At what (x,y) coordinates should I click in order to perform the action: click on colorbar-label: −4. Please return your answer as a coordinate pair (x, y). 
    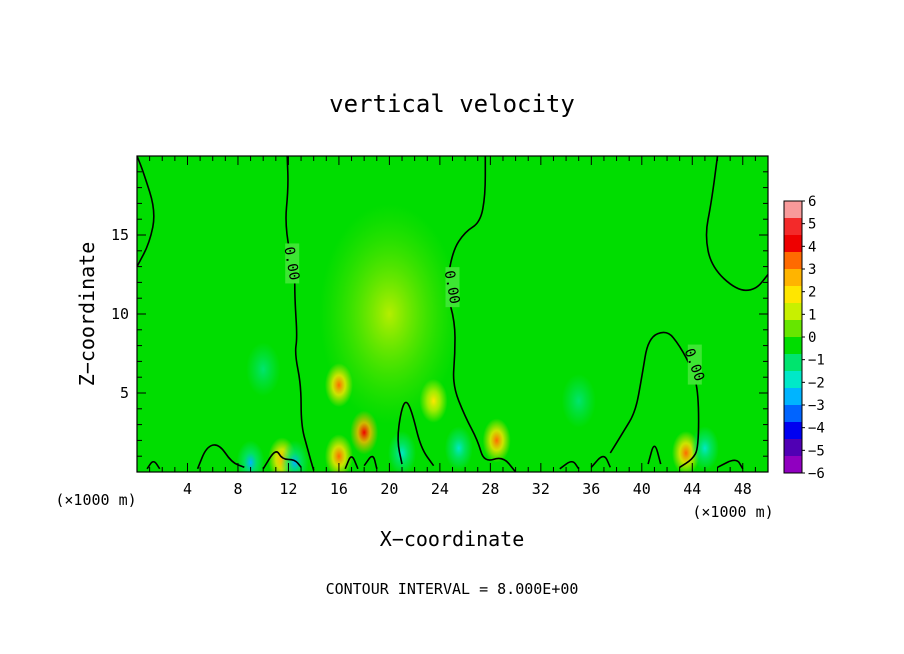
    Looking at the image, I should click on (816, 429).